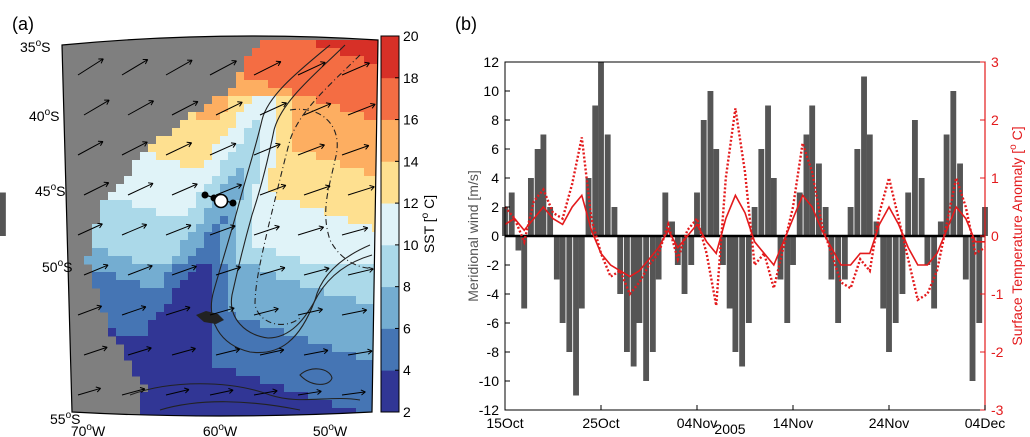 This screenshot has width=1030, height=437. I want to click on y-left-tick-label: -12, so click(489, 410).